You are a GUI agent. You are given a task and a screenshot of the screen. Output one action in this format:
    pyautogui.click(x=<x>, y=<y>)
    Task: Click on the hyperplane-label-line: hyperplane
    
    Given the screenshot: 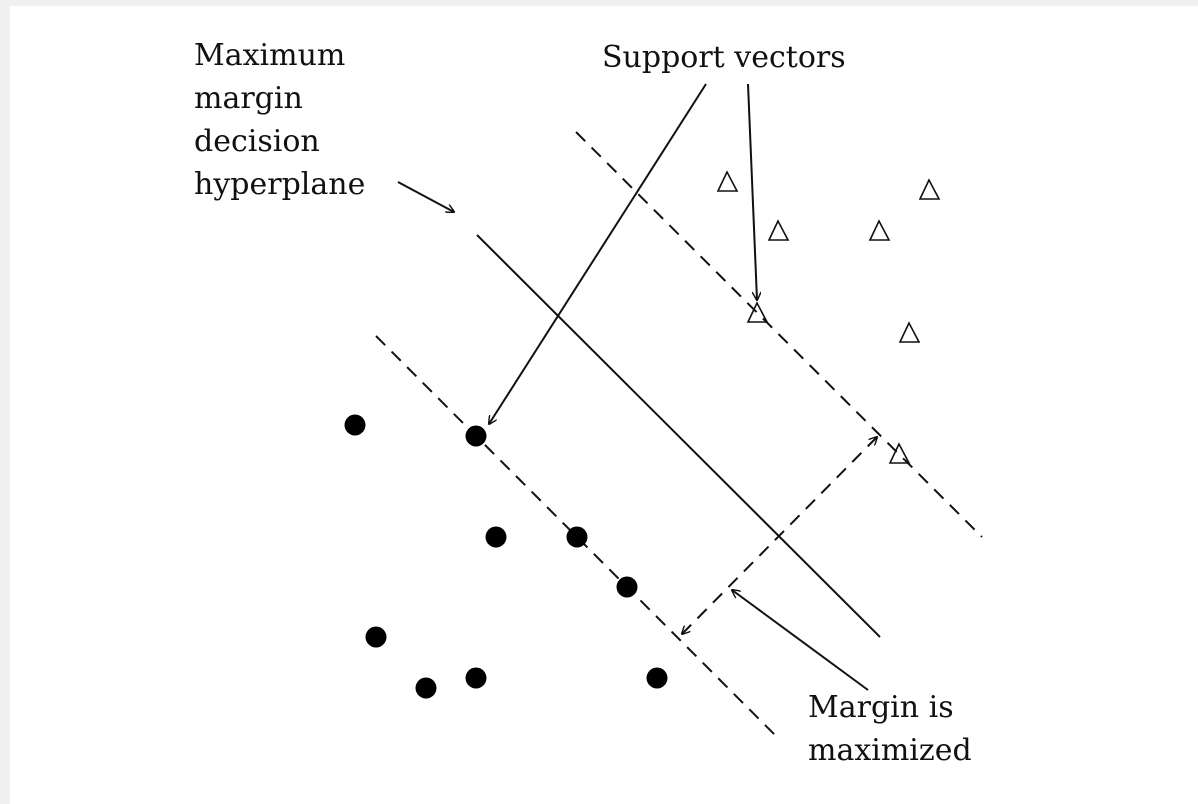 What is the action you would take?
    pyautogui.click(x=280, y=184)
    